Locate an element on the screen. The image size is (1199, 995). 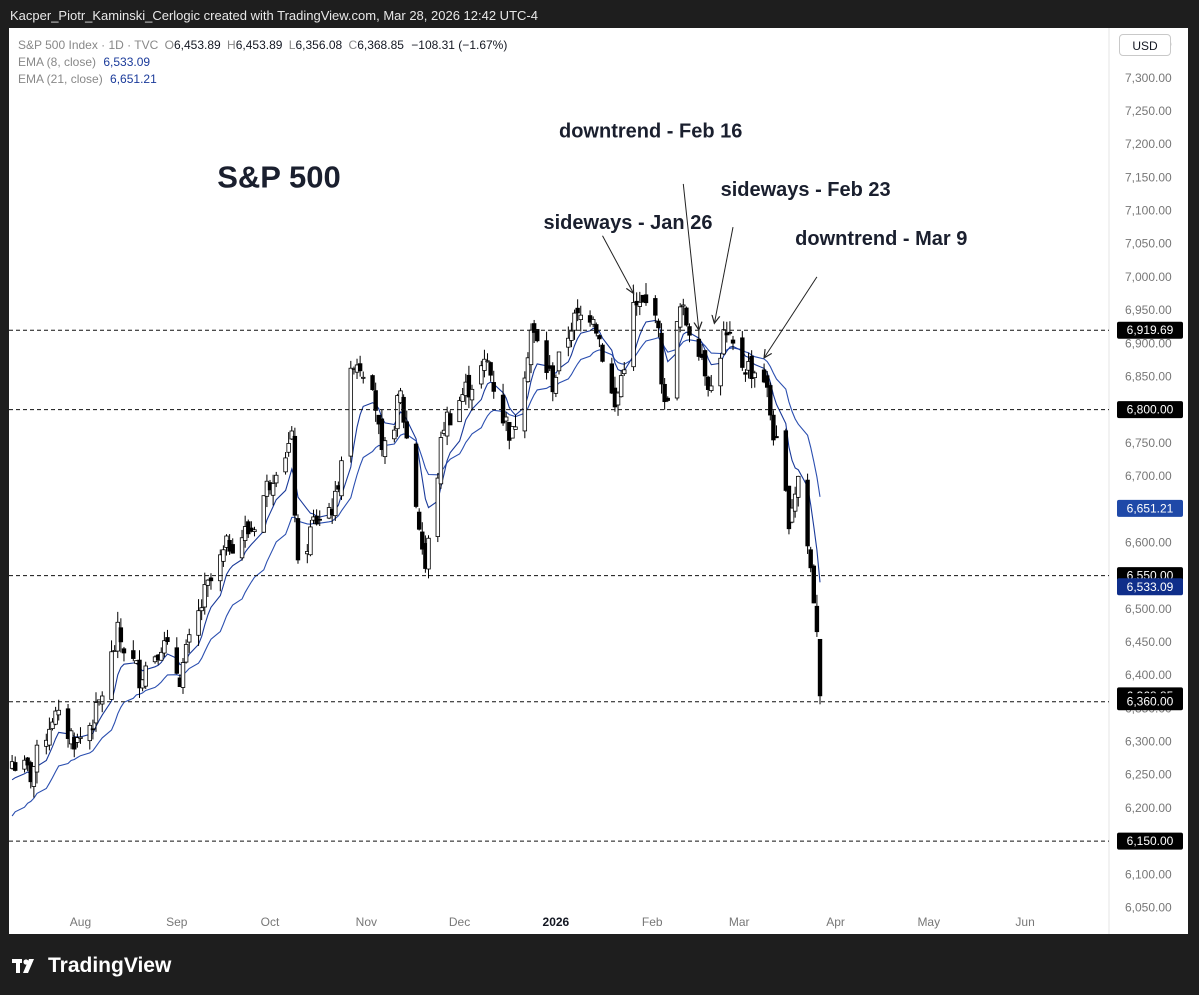
ema8-row: EMA (8, close) 6,533.09 is located at coordinates (262, 62).